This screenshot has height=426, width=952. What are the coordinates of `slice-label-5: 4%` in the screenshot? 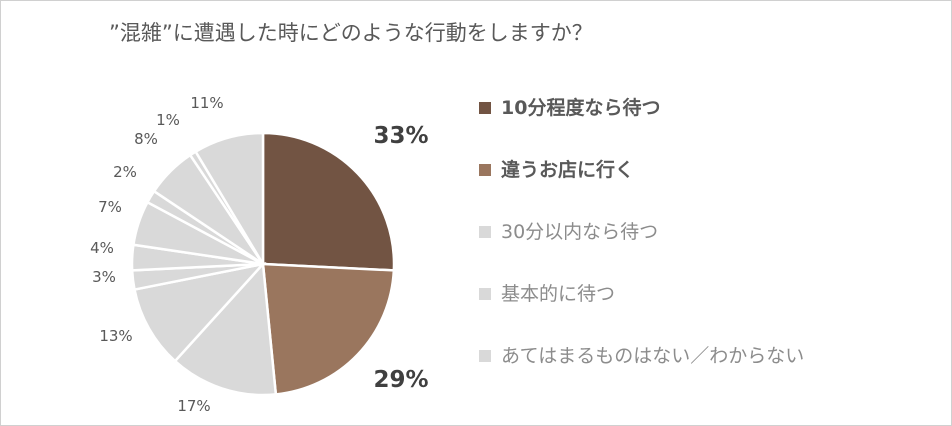 It's located at (102, 248).